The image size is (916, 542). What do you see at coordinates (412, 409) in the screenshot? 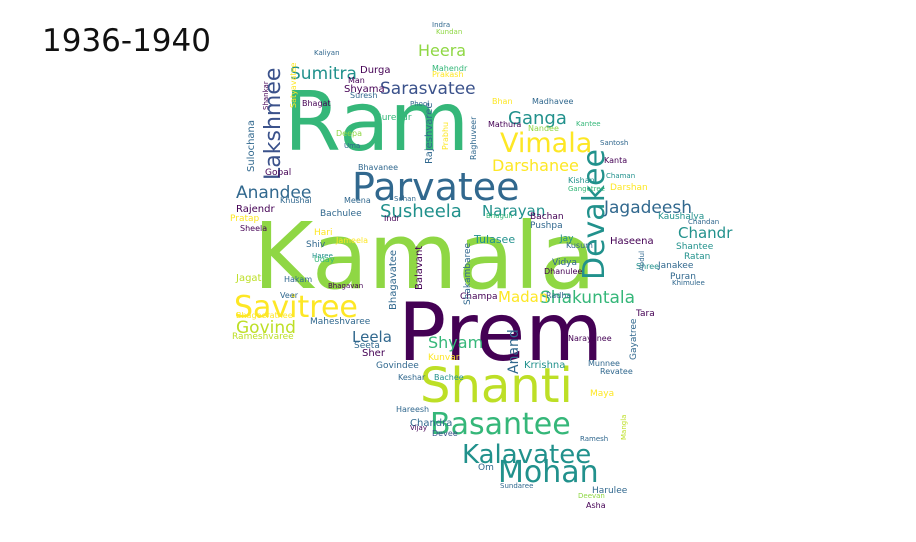
I see `word-hareesh: Hareesh` at bounding box center [412, 409].